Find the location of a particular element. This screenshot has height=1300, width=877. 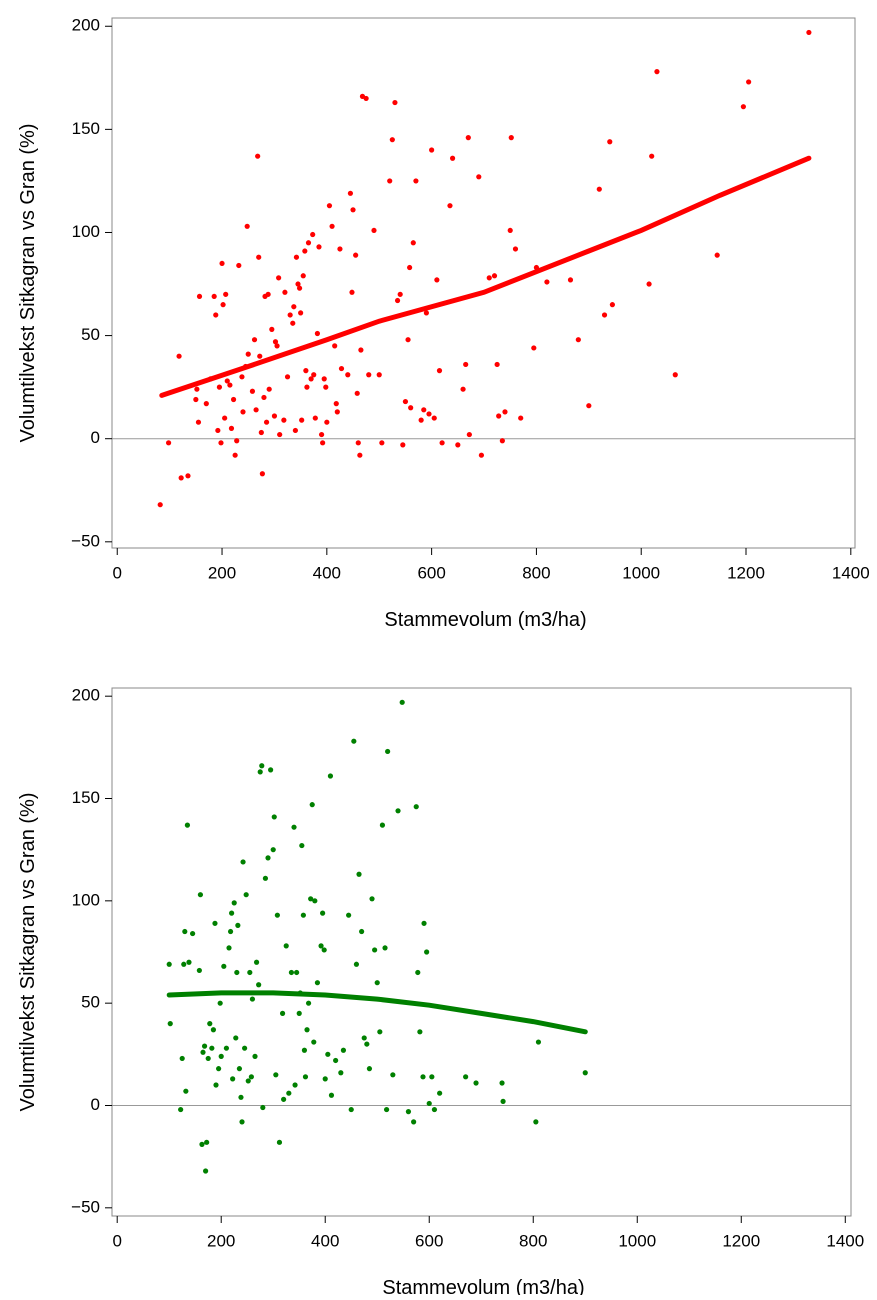

y-tick-label: 100 is located at coordinates (86, 899).